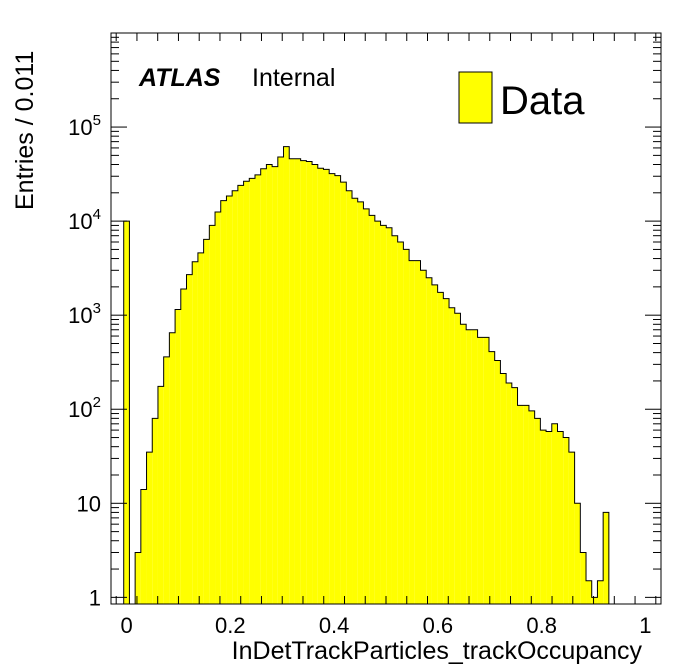 The image size is (696, 672). I want to click on y-tick-label: 10³, so click(84, 314).